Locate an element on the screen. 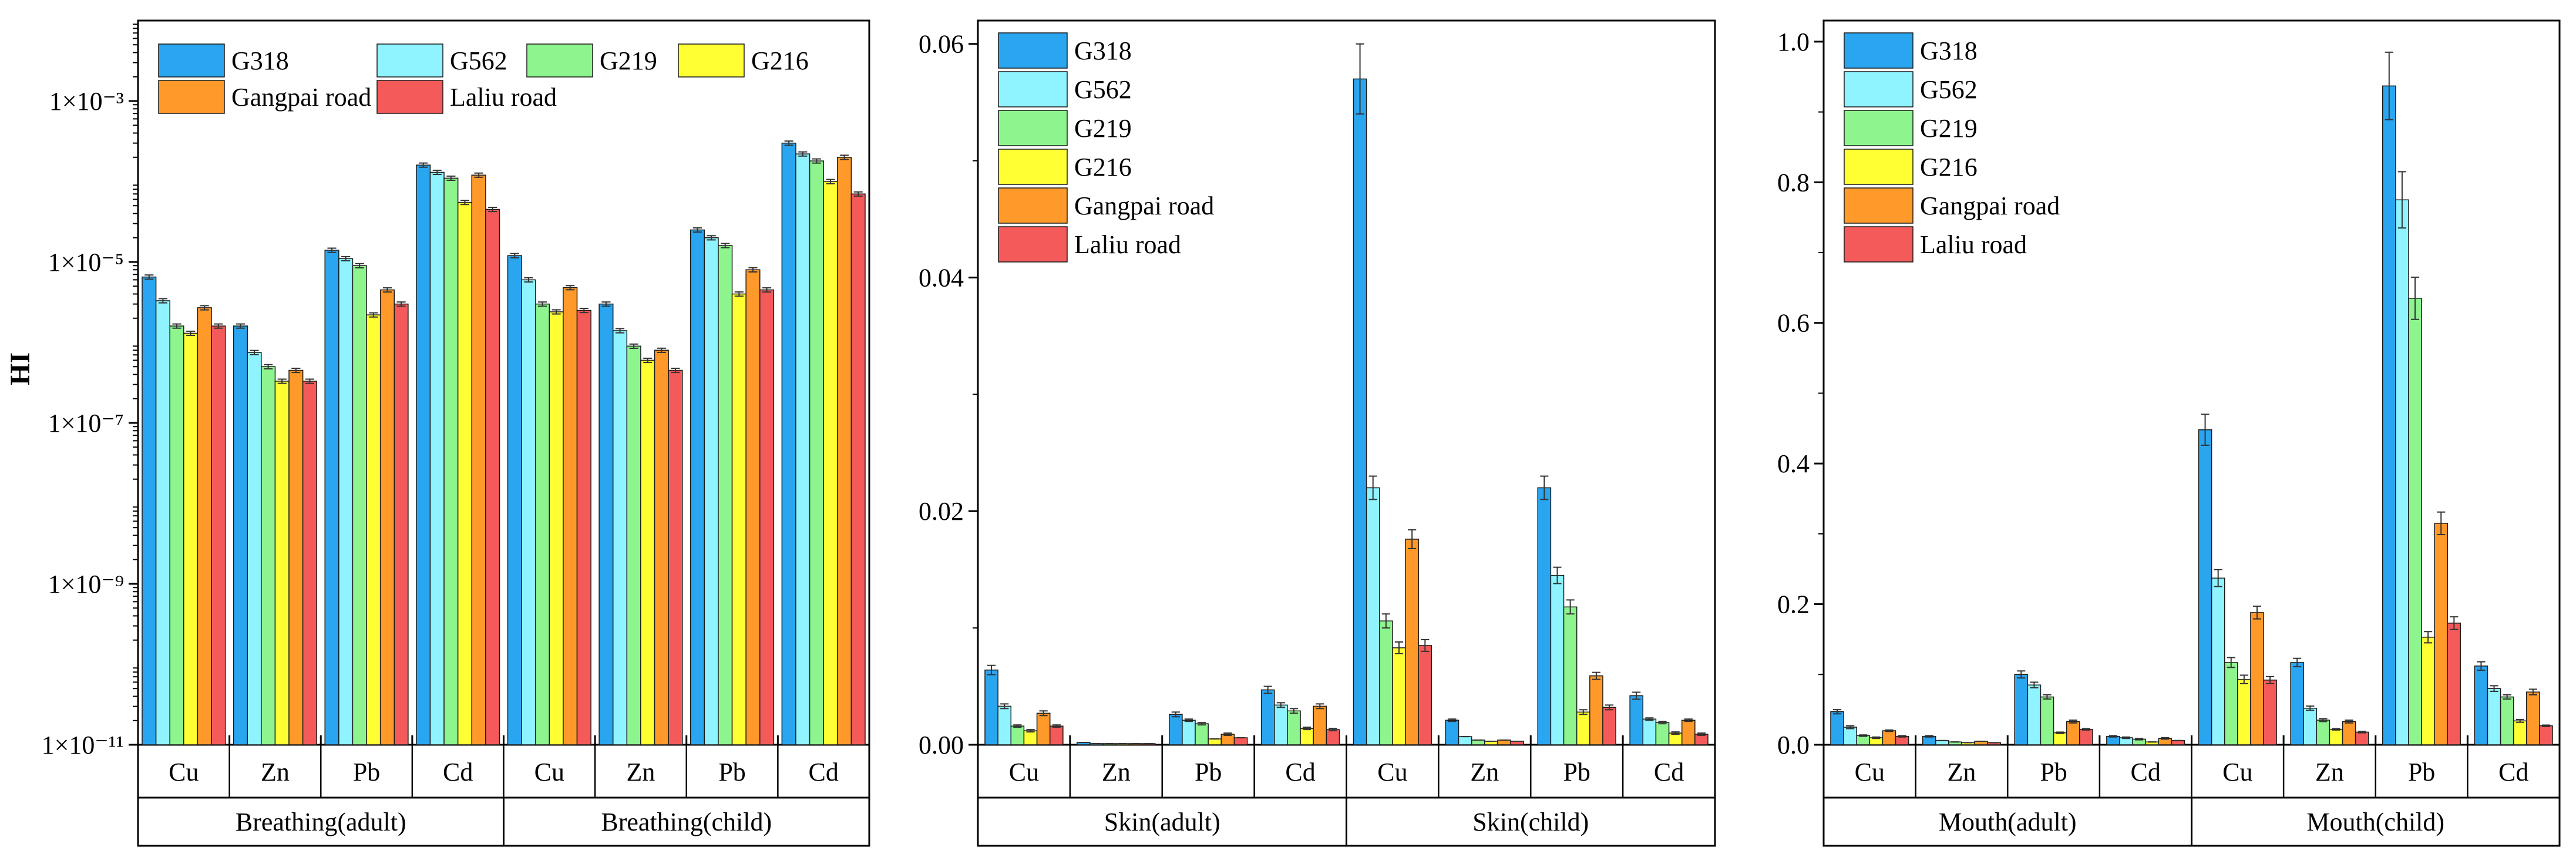  y-tick-label: 1×10⁻¹¹ is located at coordinates (83, 745).